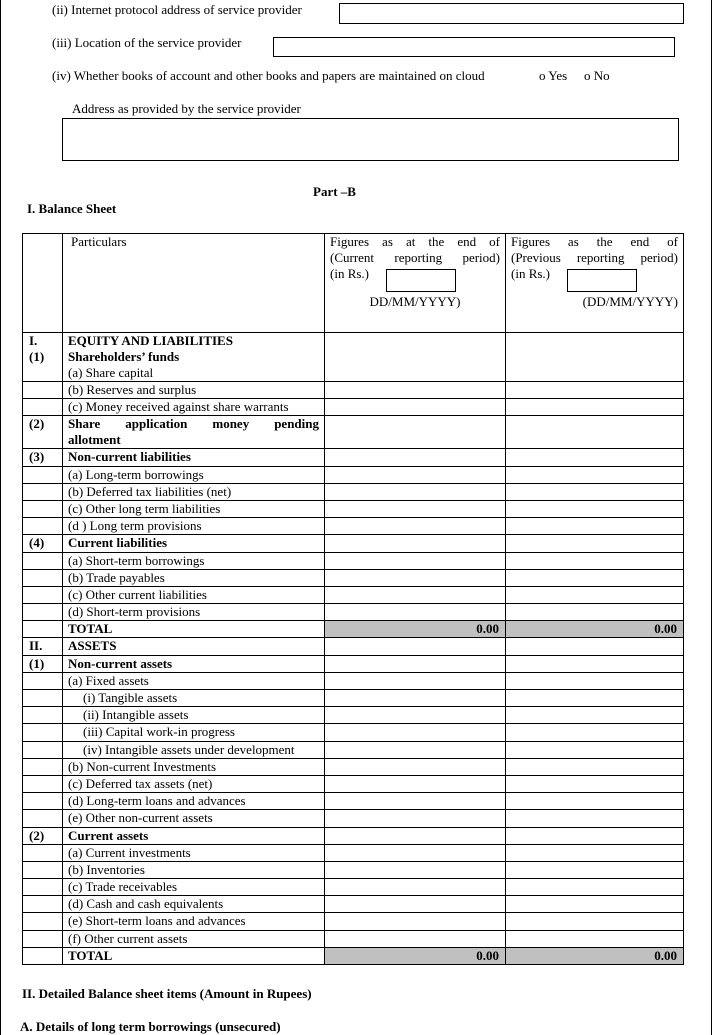 Image resolution: width=715 pixels, height=1035 pixels. I want to click on particulars-text: Non-current assets, so click(120, 663).